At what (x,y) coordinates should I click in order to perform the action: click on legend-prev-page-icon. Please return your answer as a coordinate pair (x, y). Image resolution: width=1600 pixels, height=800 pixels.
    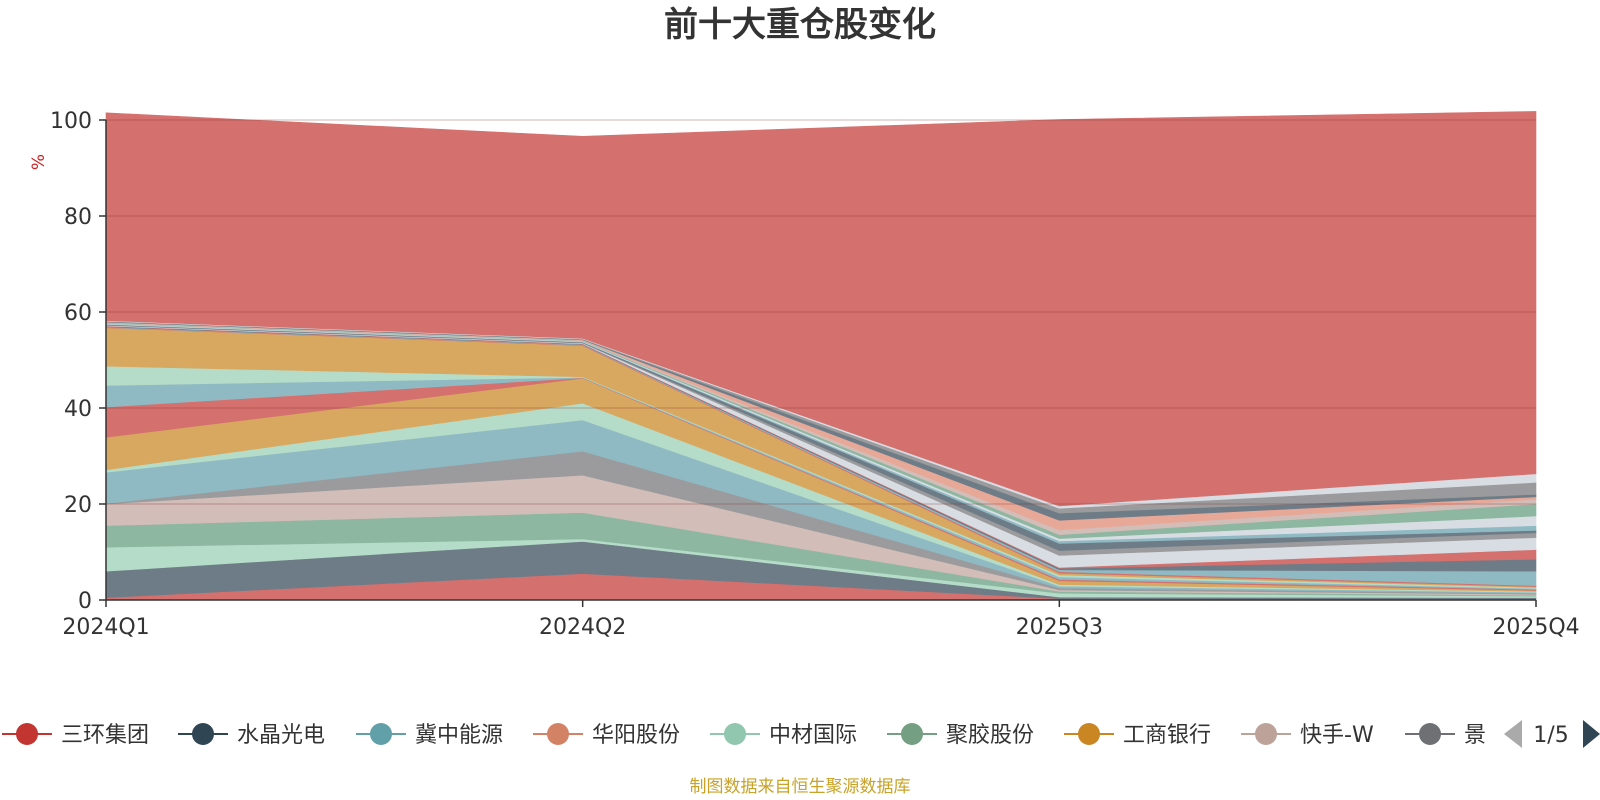
    Looking at the image, I should click on (1513, 734).